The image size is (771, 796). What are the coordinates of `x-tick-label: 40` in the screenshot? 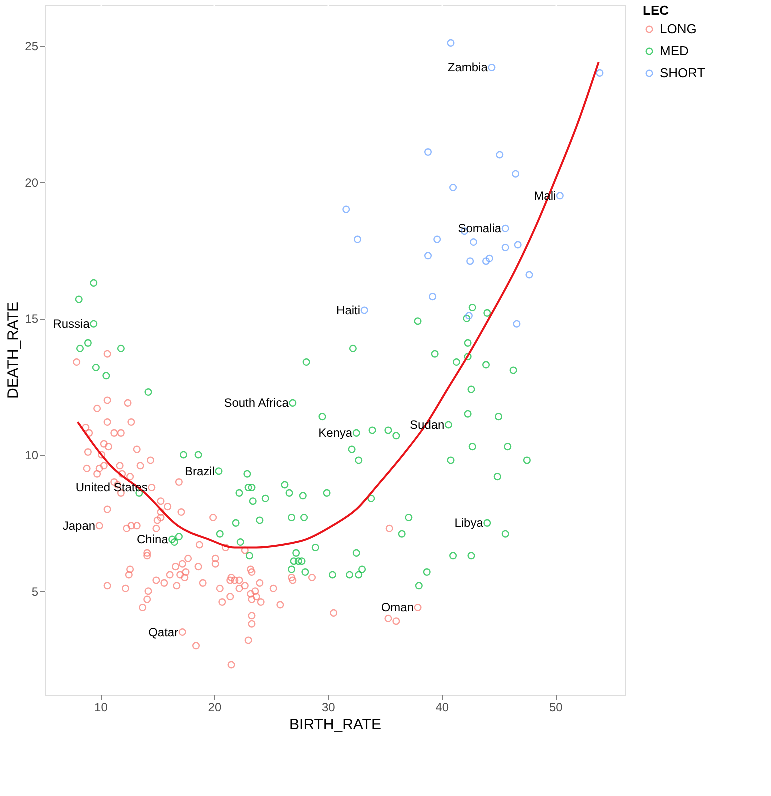 It's located at (443, 707).